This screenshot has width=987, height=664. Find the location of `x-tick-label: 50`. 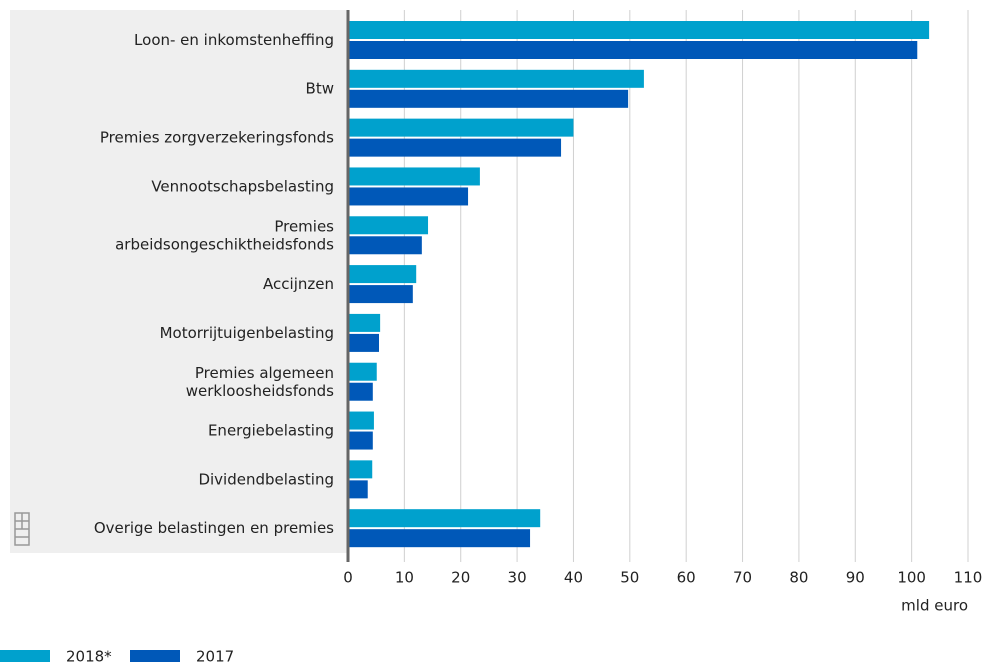

x-tick-label: 50 is located at coordinates (629, 578).